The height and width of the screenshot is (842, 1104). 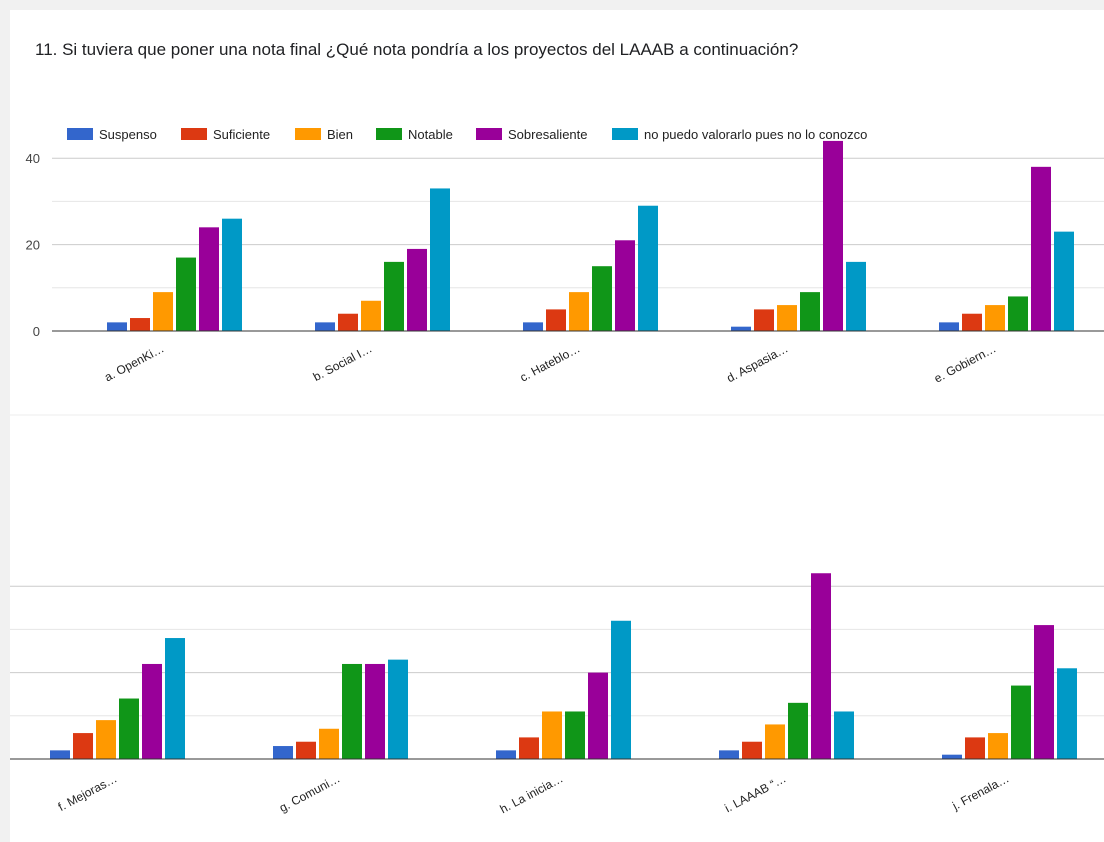 I want to click on bar-b-social-i-suspenso, so click(x=325, y=326).